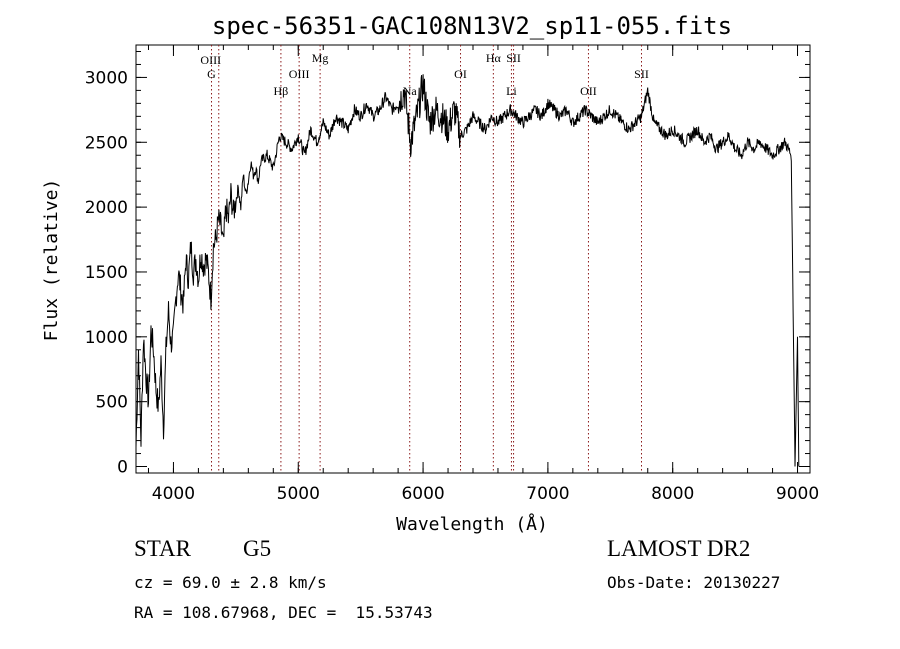  Describe the element at coordinates (106, 273) in the screenshot. I see `y-tick-label: 1500` at that location.